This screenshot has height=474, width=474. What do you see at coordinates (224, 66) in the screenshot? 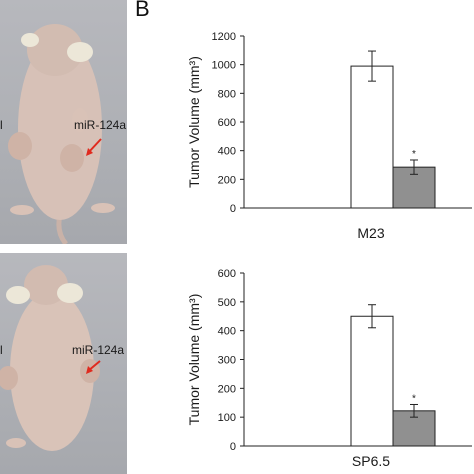
I see `y-tick-label: 1000` at bounding box center [224, 66].